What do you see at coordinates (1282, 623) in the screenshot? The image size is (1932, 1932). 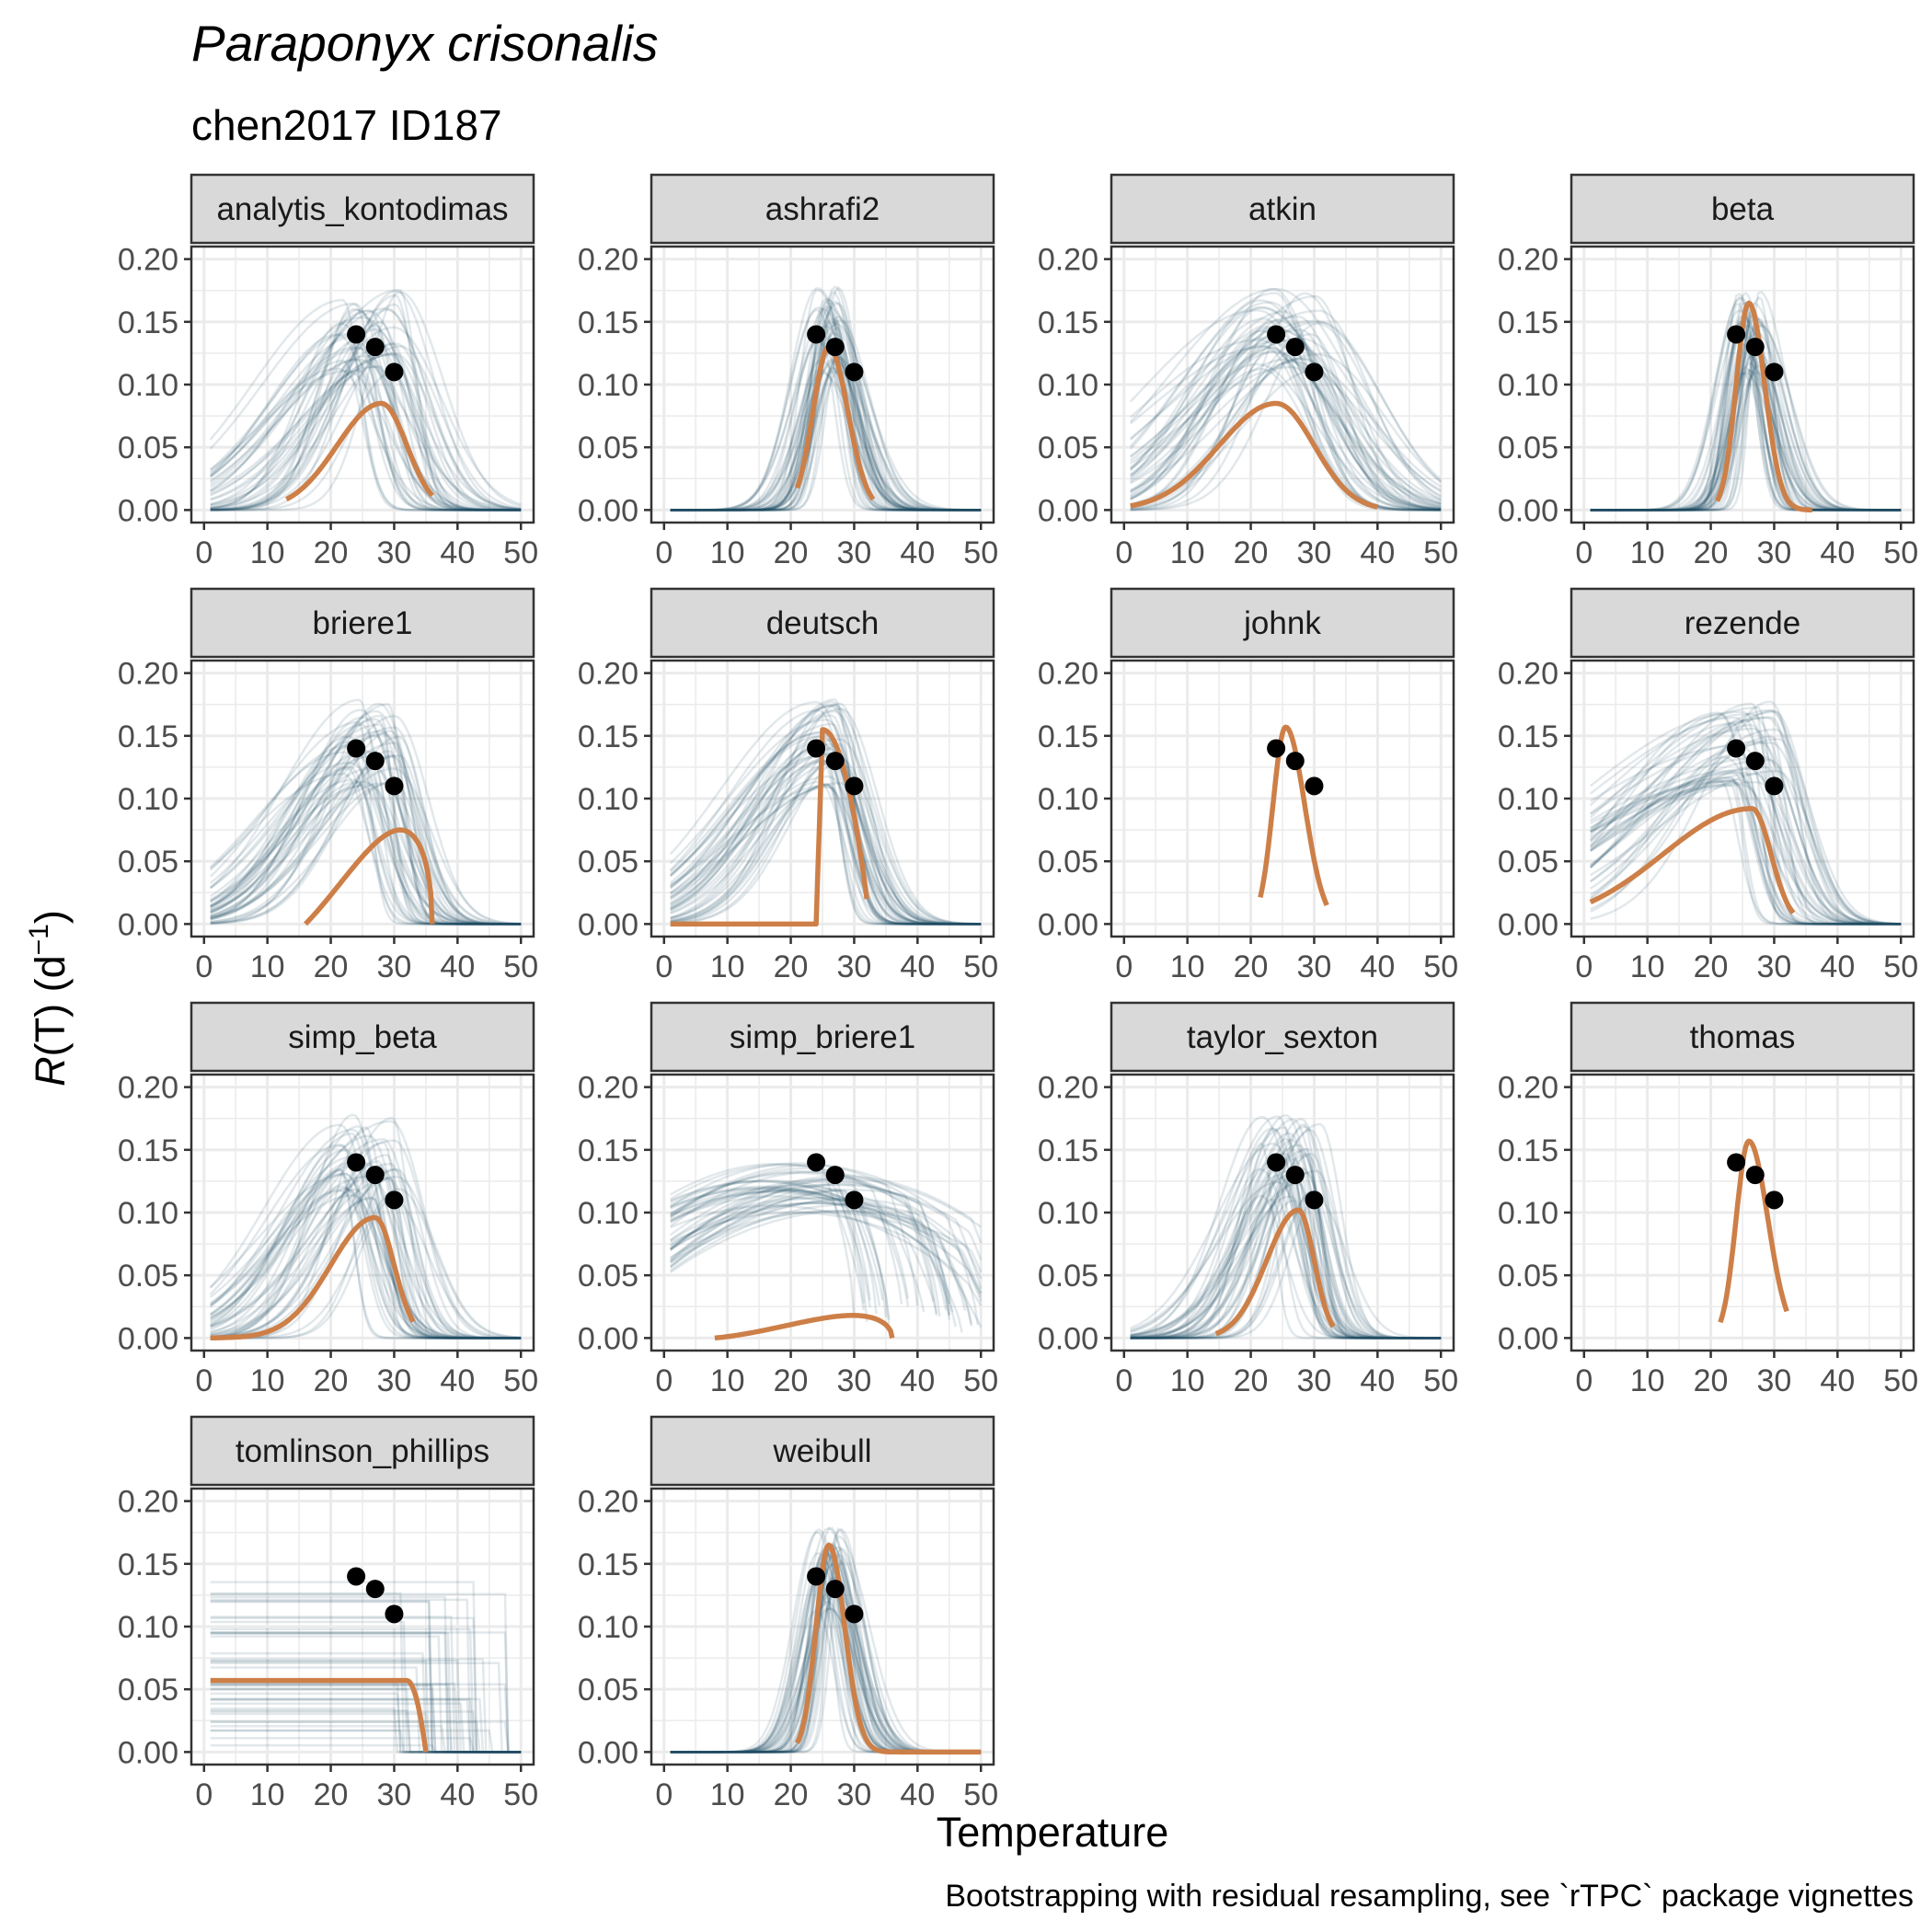 I see `strip-label-johnk: johnk` at bounding box center [1282, 623].